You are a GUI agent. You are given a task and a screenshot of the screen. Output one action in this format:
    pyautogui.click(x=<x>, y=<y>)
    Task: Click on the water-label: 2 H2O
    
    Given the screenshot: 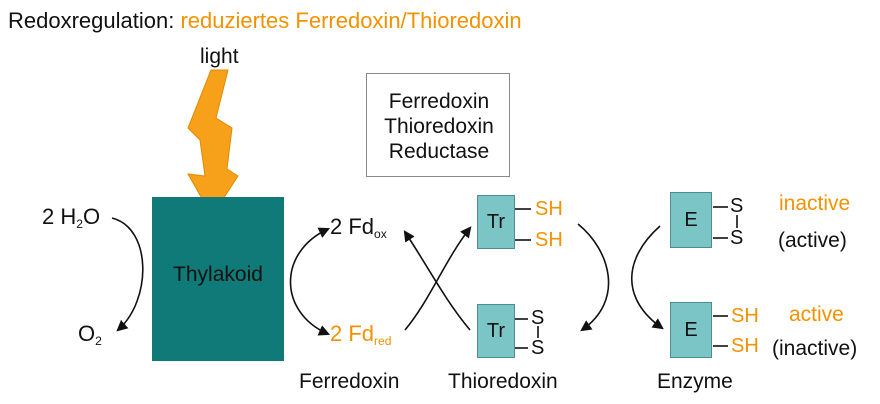 What is the action you would take?
    pyautogui.click(x=71, y=218)
    